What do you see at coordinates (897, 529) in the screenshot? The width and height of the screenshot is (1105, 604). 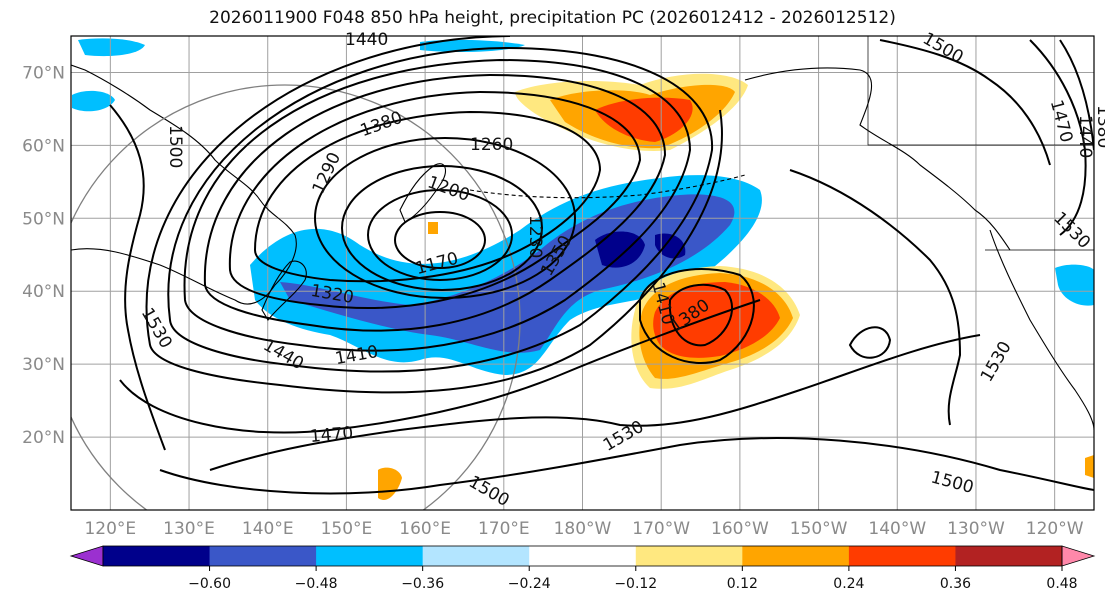 I see `longitude-label: 140°W` at bounding box center [897, 529].